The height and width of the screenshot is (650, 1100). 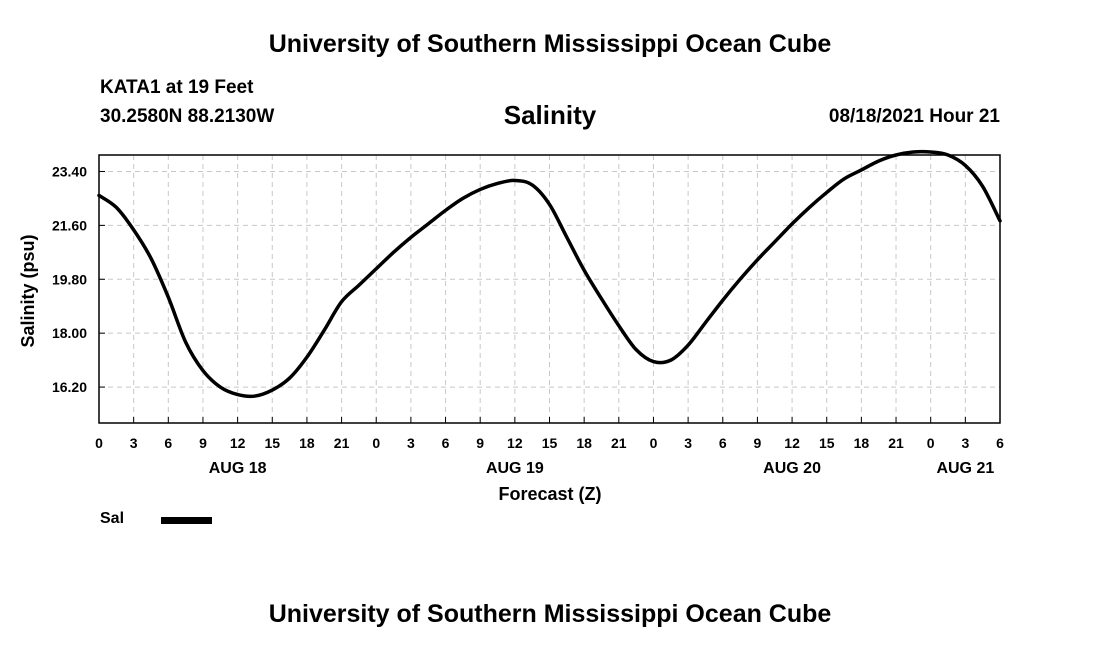 I want to click on y-axis-title: Salinity (psu), so click(x=28, y=290).